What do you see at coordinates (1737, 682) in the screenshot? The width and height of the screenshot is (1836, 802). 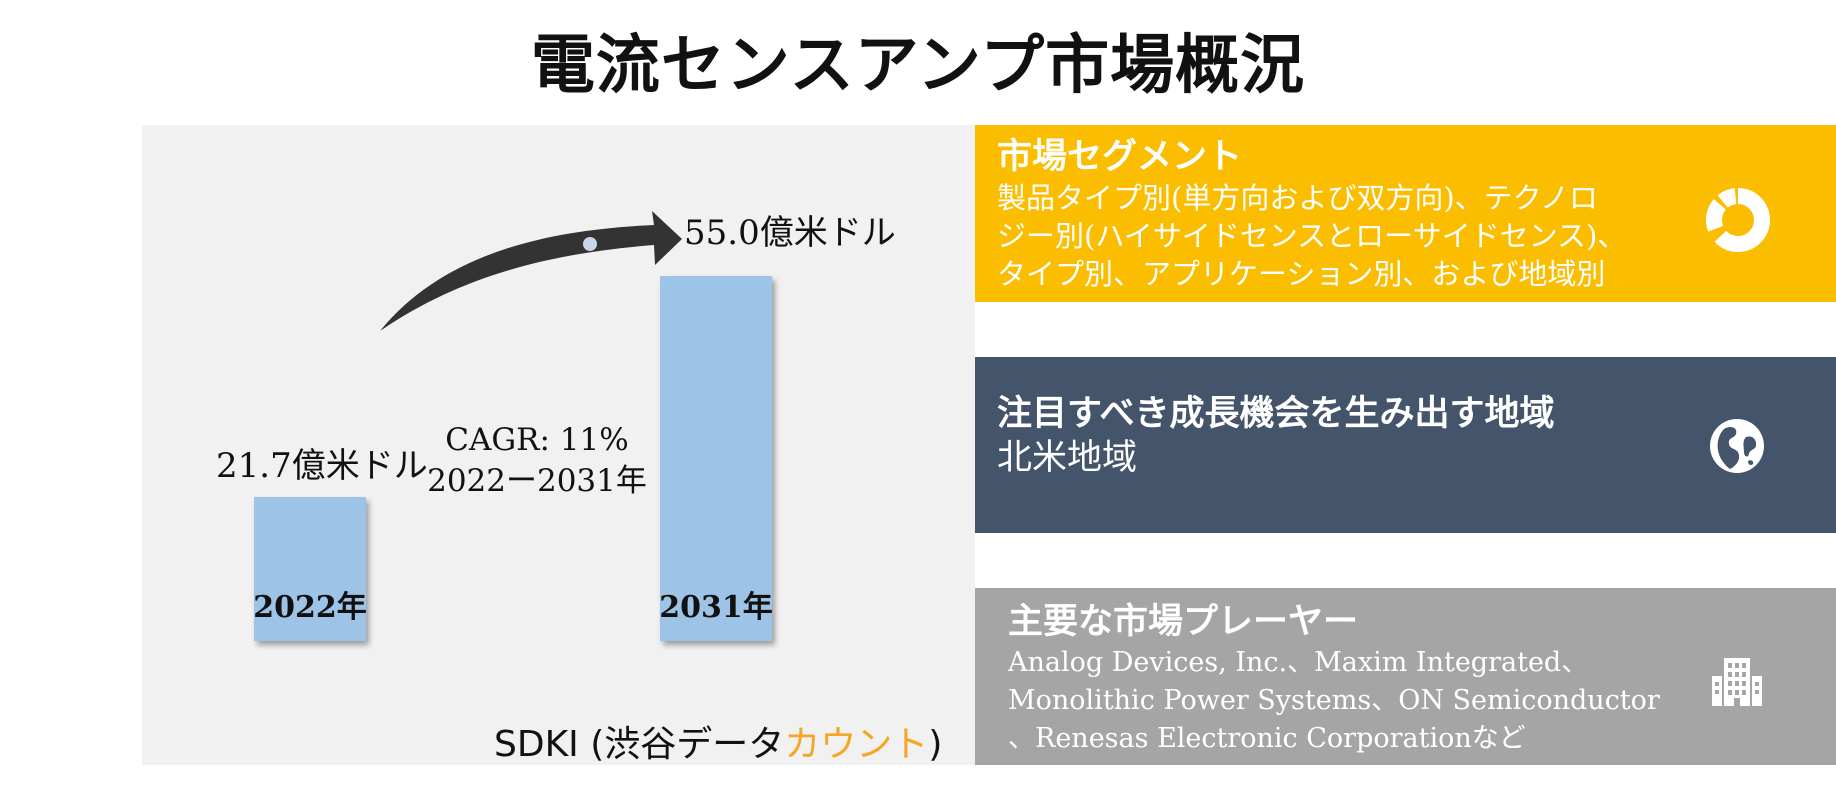 I see `building-icon` at bounding box center [1737, 682].